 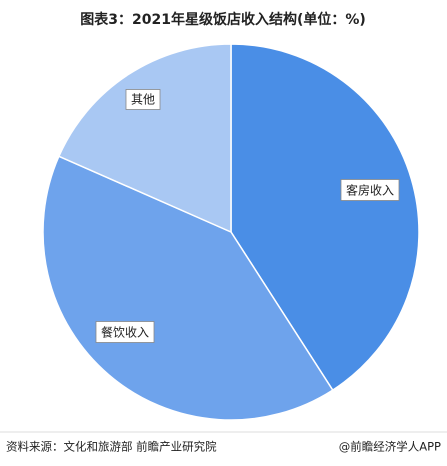 What do you see at coordinates (223, 19) in the screenshot?
I see `chart-title: 图表3：2021年星级饭店收入结构(单位：%)` at bounding box center [223, 19].